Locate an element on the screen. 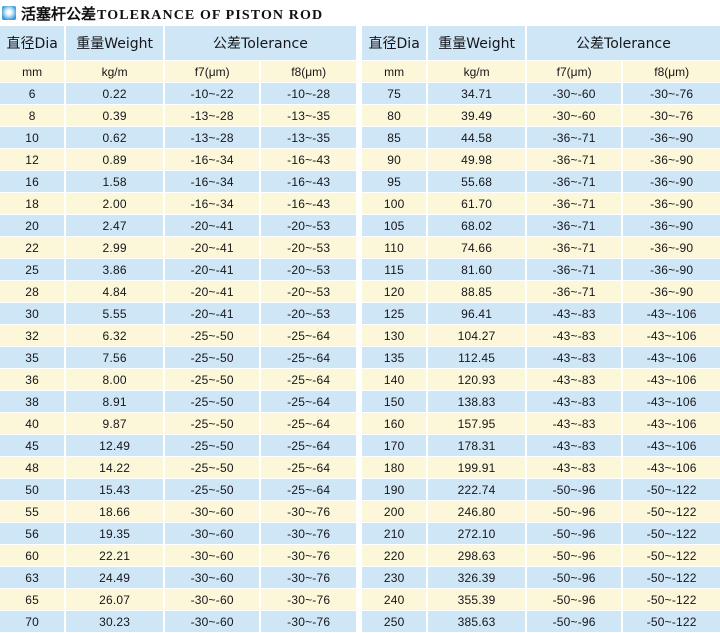 This screenshot has width=720, height=633. cell-dia-left: 65 is located at coordinates (33, 600).